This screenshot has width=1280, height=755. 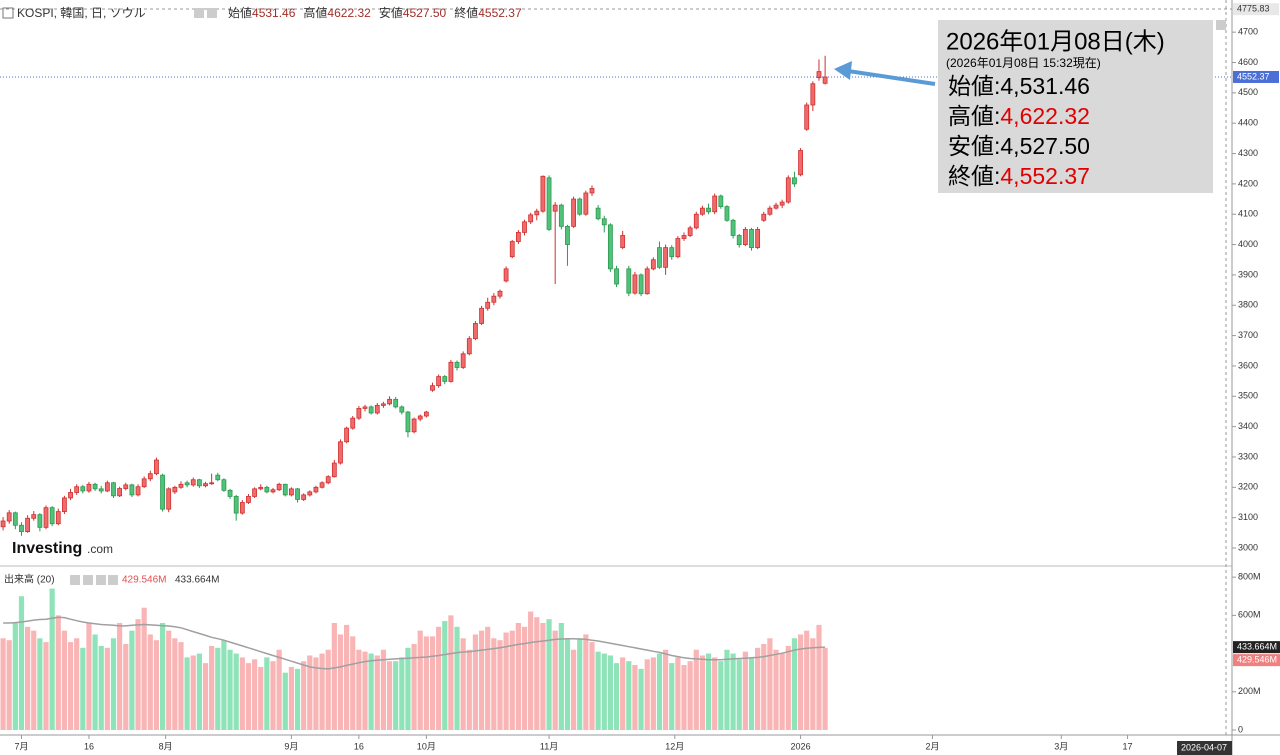 What do you see at coordinates (426, 746) in the screenshot?
I see `x-tick-label: 10月` at bounding box center [426, 746].